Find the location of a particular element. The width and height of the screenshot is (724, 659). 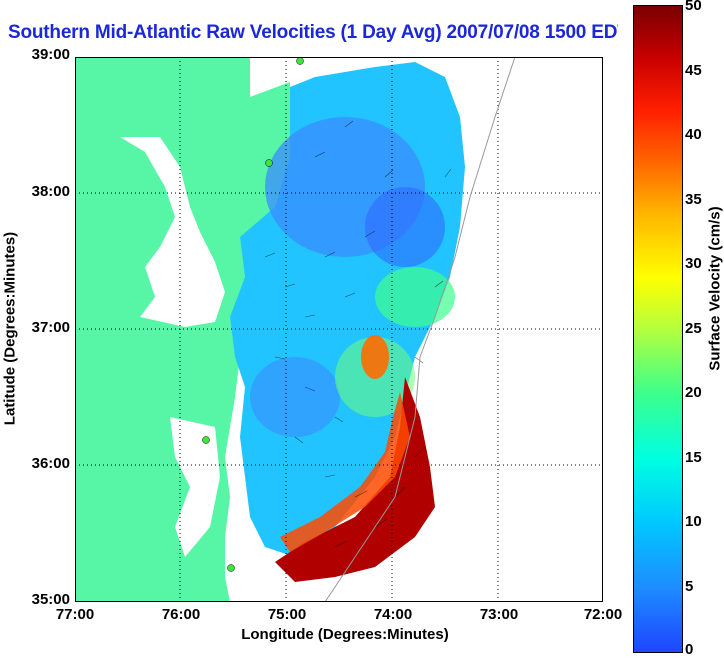

y-axis-label: Latitude (Degrees:Minutes) is located at coordinates (10, 328).